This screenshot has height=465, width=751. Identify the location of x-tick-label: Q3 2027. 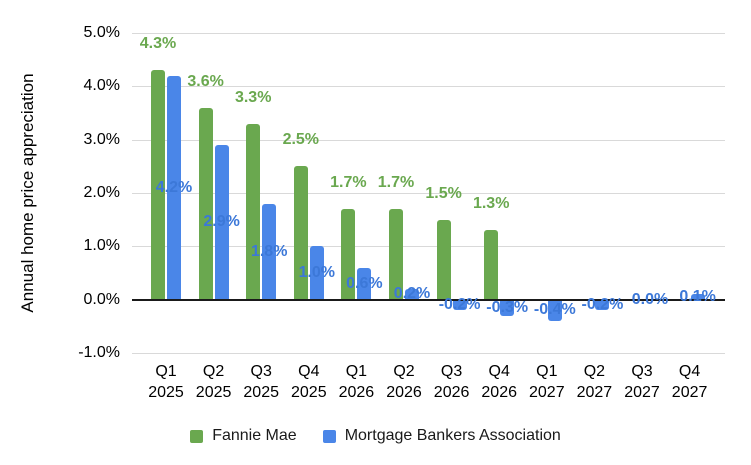
(642, 382).